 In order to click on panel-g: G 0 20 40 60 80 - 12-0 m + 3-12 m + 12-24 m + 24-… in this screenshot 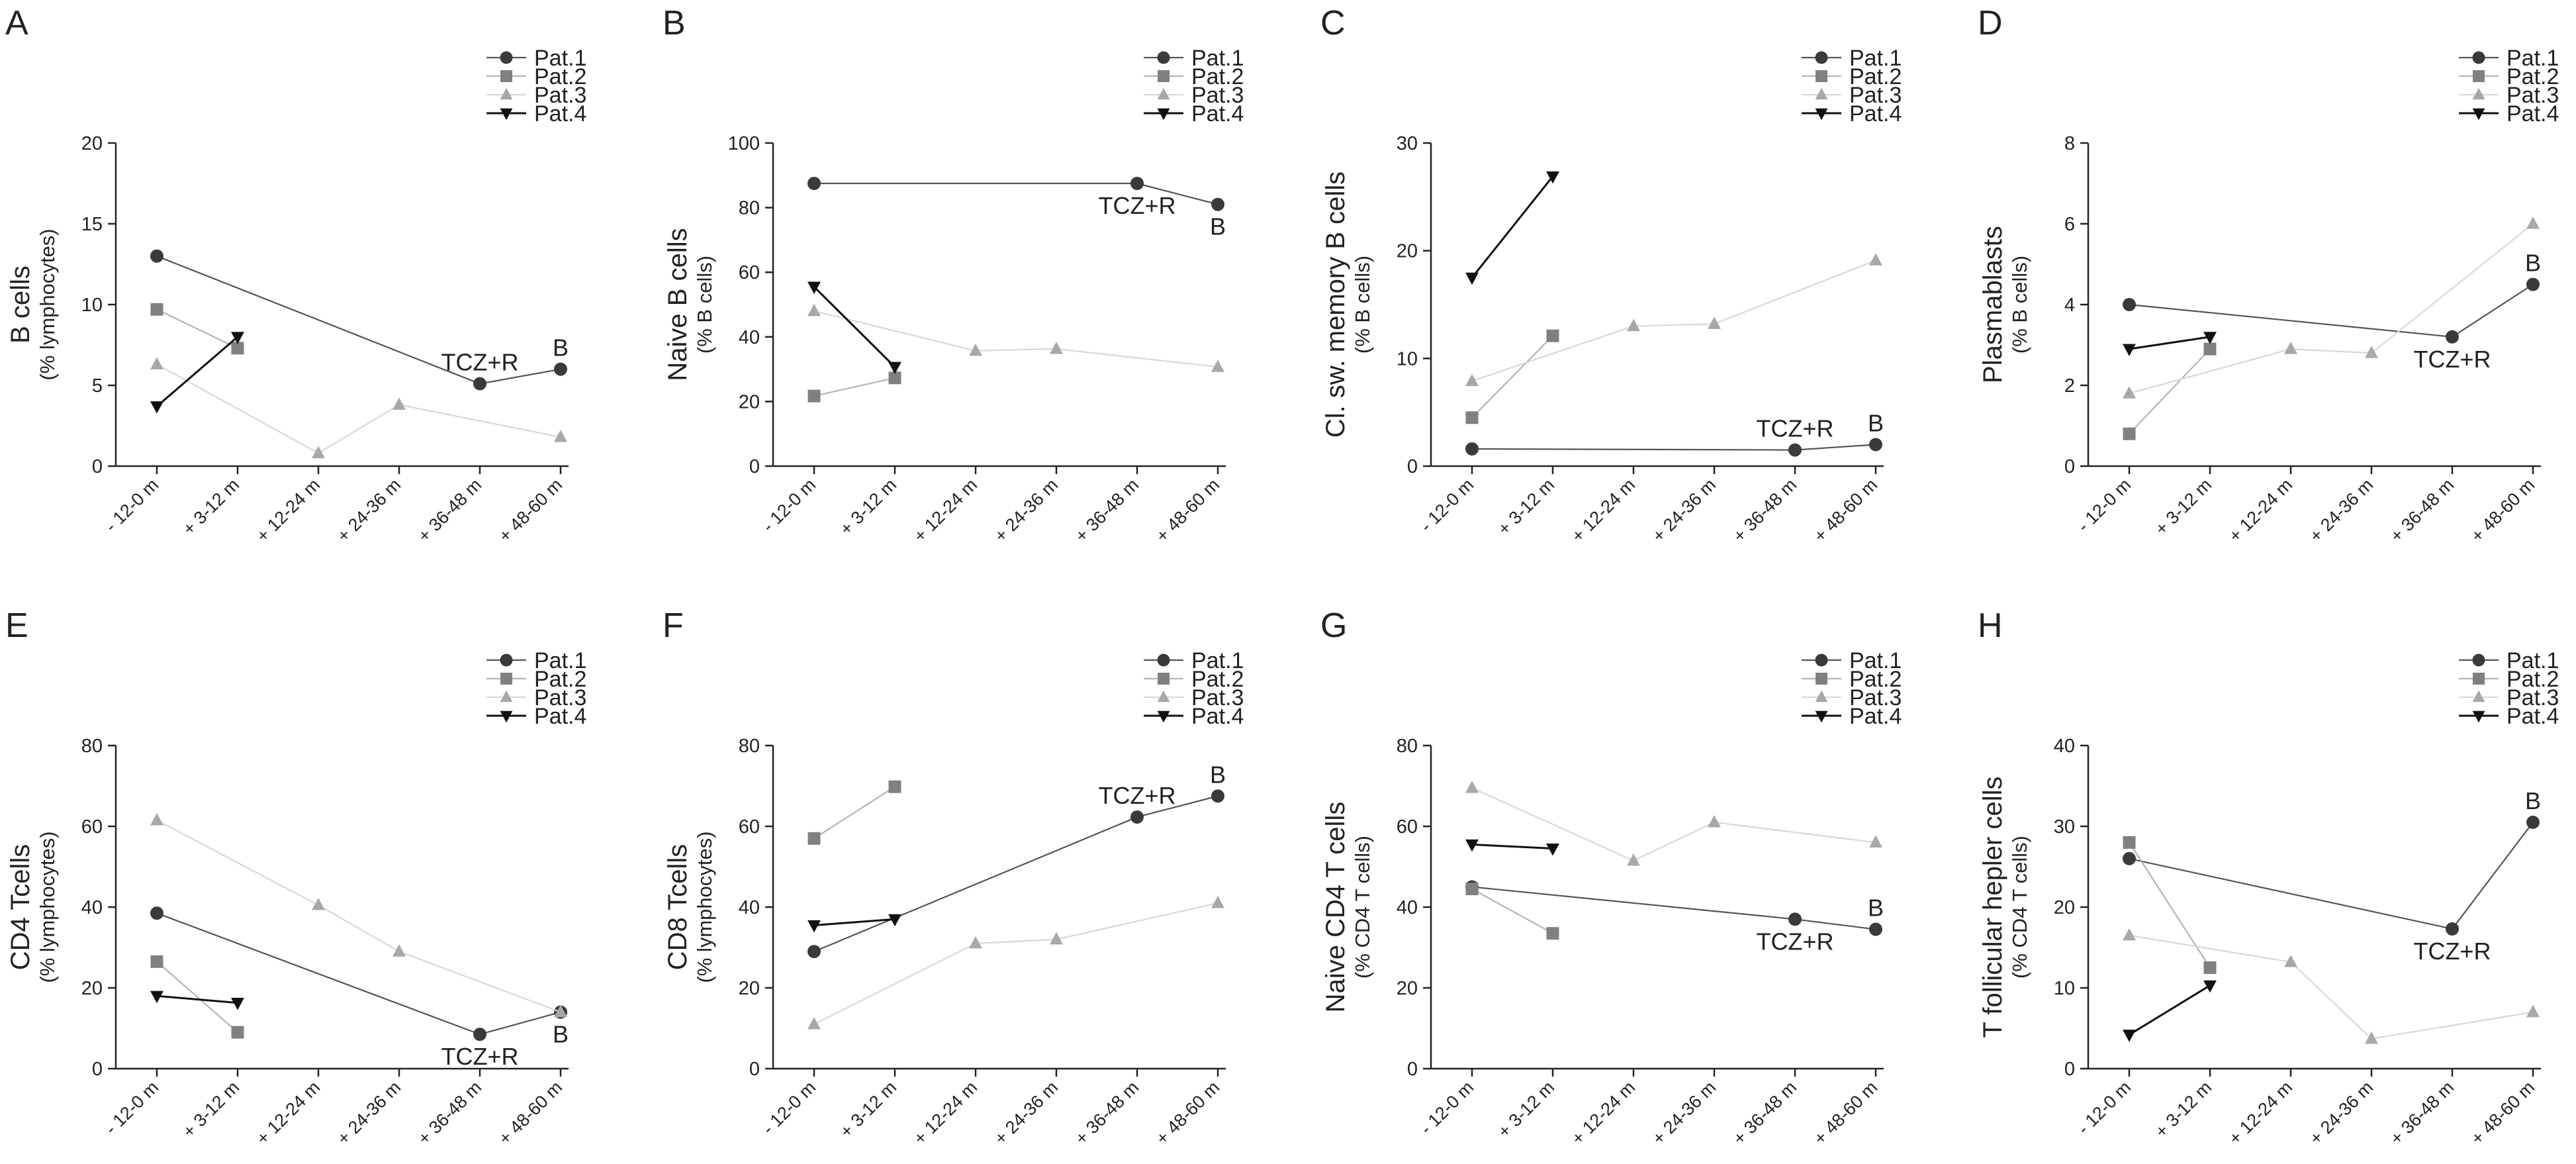, I will do `click(1611, 877)`.